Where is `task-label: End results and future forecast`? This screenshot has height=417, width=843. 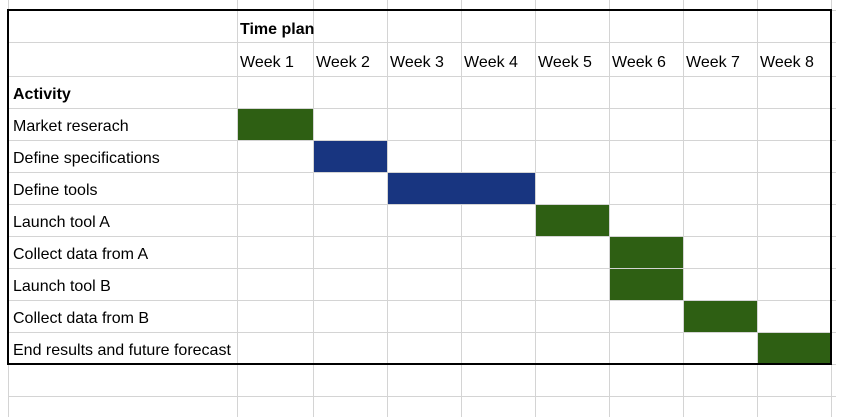
task-label: End results and future forecast is located at coordinates (122, 350).